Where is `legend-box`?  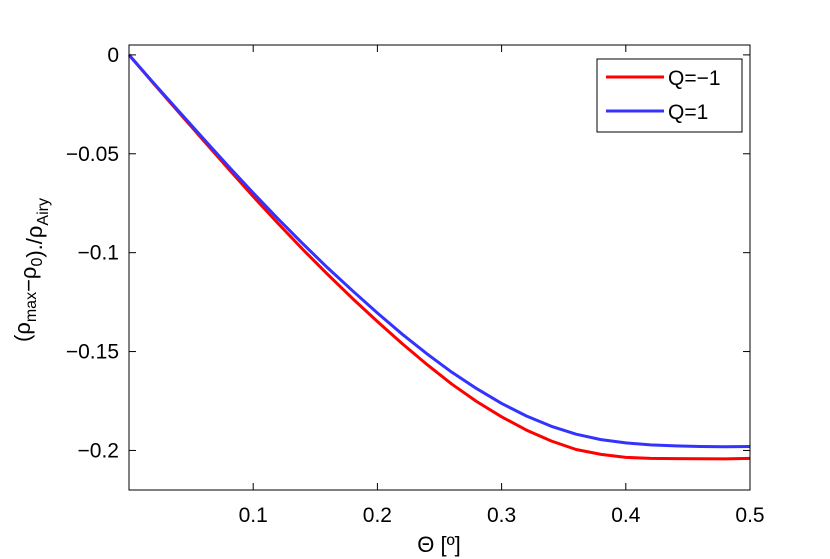
legend-box is located at coordinates (669, 95).